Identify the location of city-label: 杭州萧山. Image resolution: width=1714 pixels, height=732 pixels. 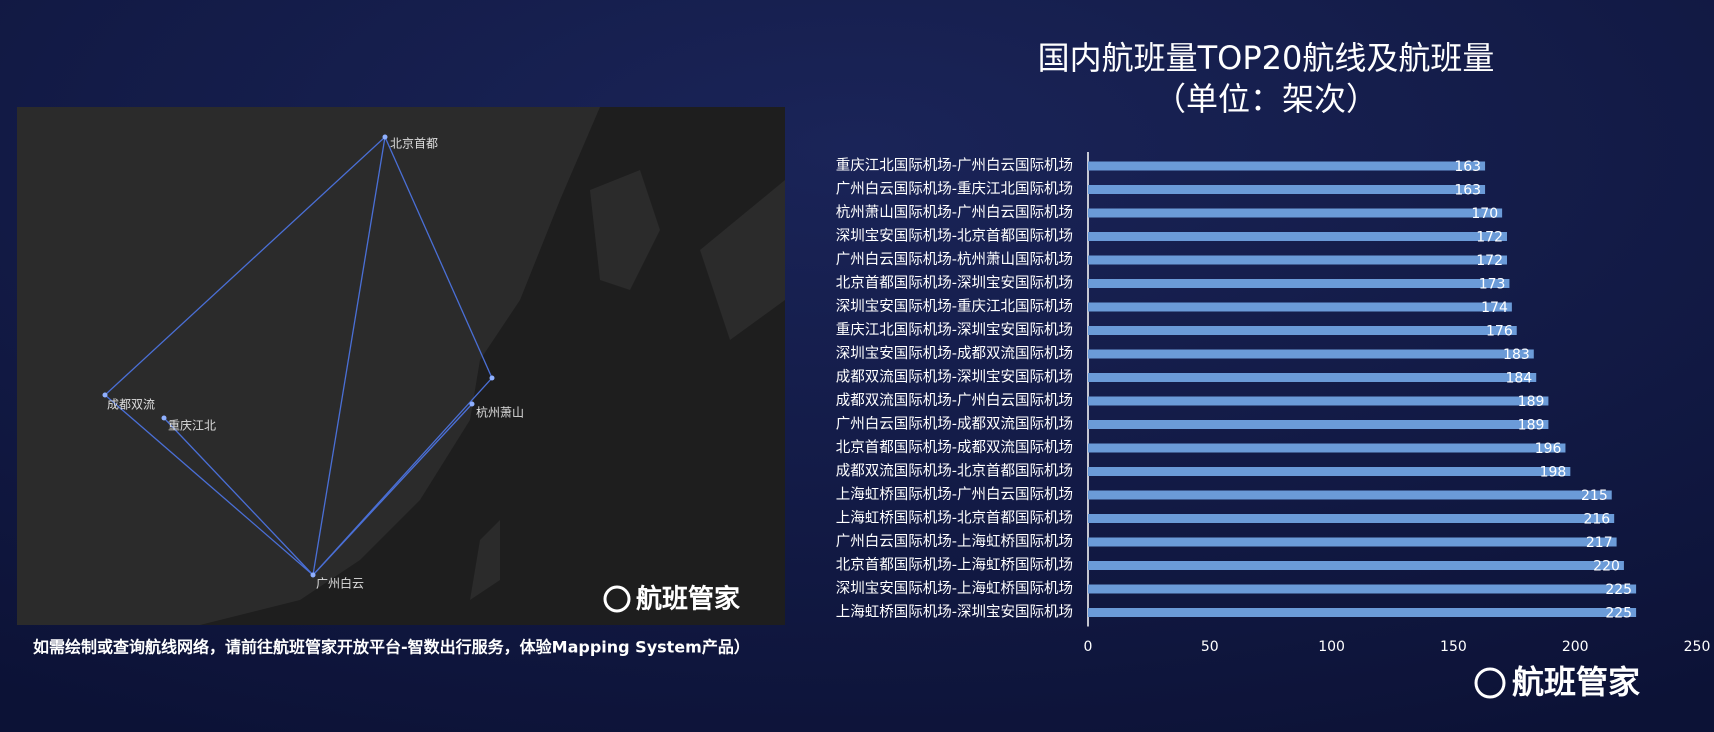
(500, 412).